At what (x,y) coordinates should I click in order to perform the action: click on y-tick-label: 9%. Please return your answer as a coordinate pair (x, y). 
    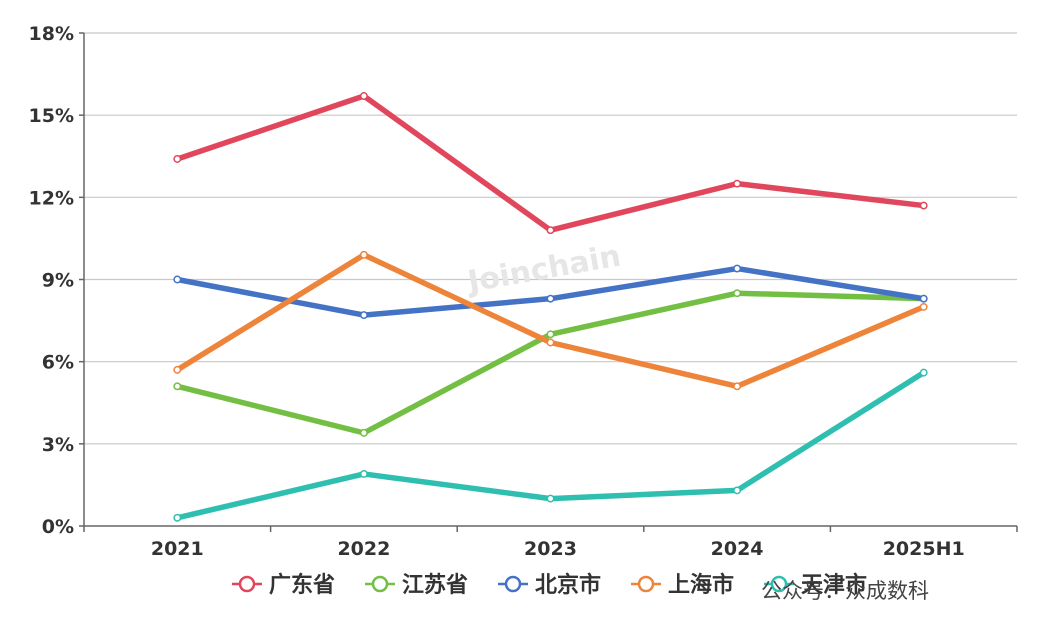
    Looking at the image, I should click on (58, 281).